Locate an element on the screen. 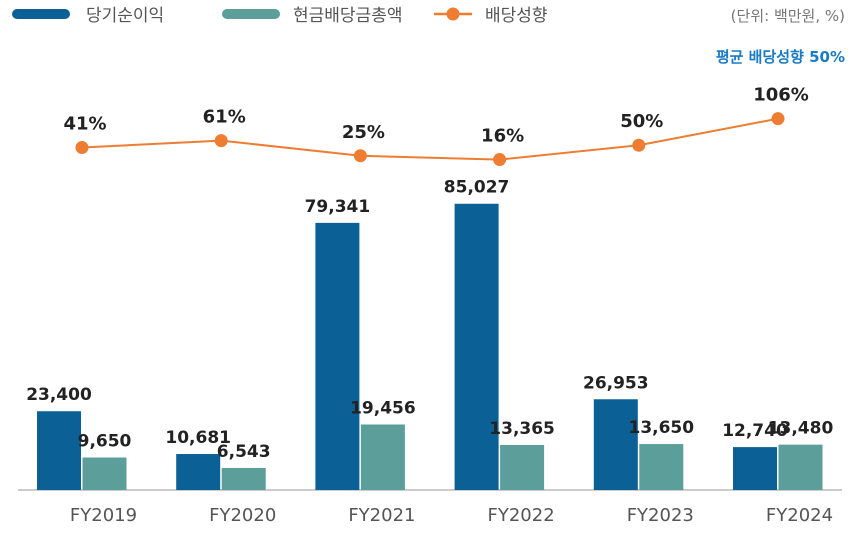 Image resolution: width=860 pixels, height=535 pixels. legend-item-payout-ratio: 배당성향 is located at coordinates (491, 16).